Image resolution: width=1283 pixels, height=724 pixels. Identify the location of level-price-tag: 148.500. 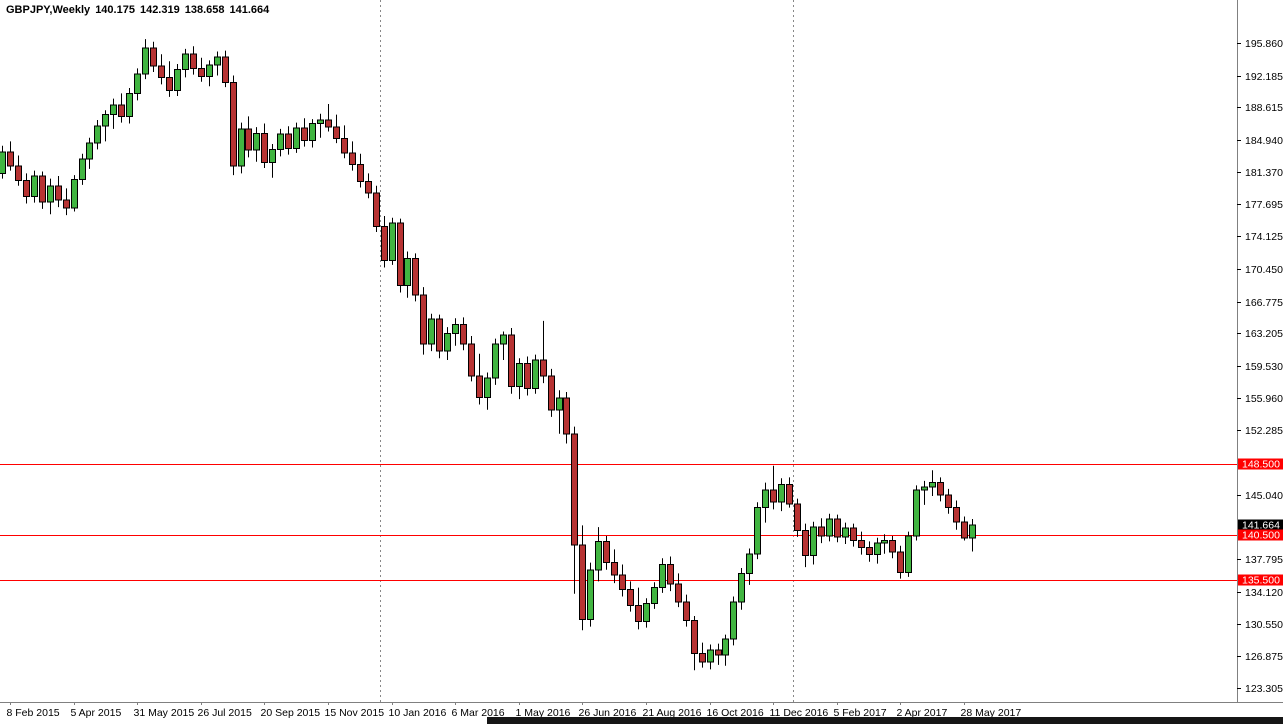
(1260, 464).